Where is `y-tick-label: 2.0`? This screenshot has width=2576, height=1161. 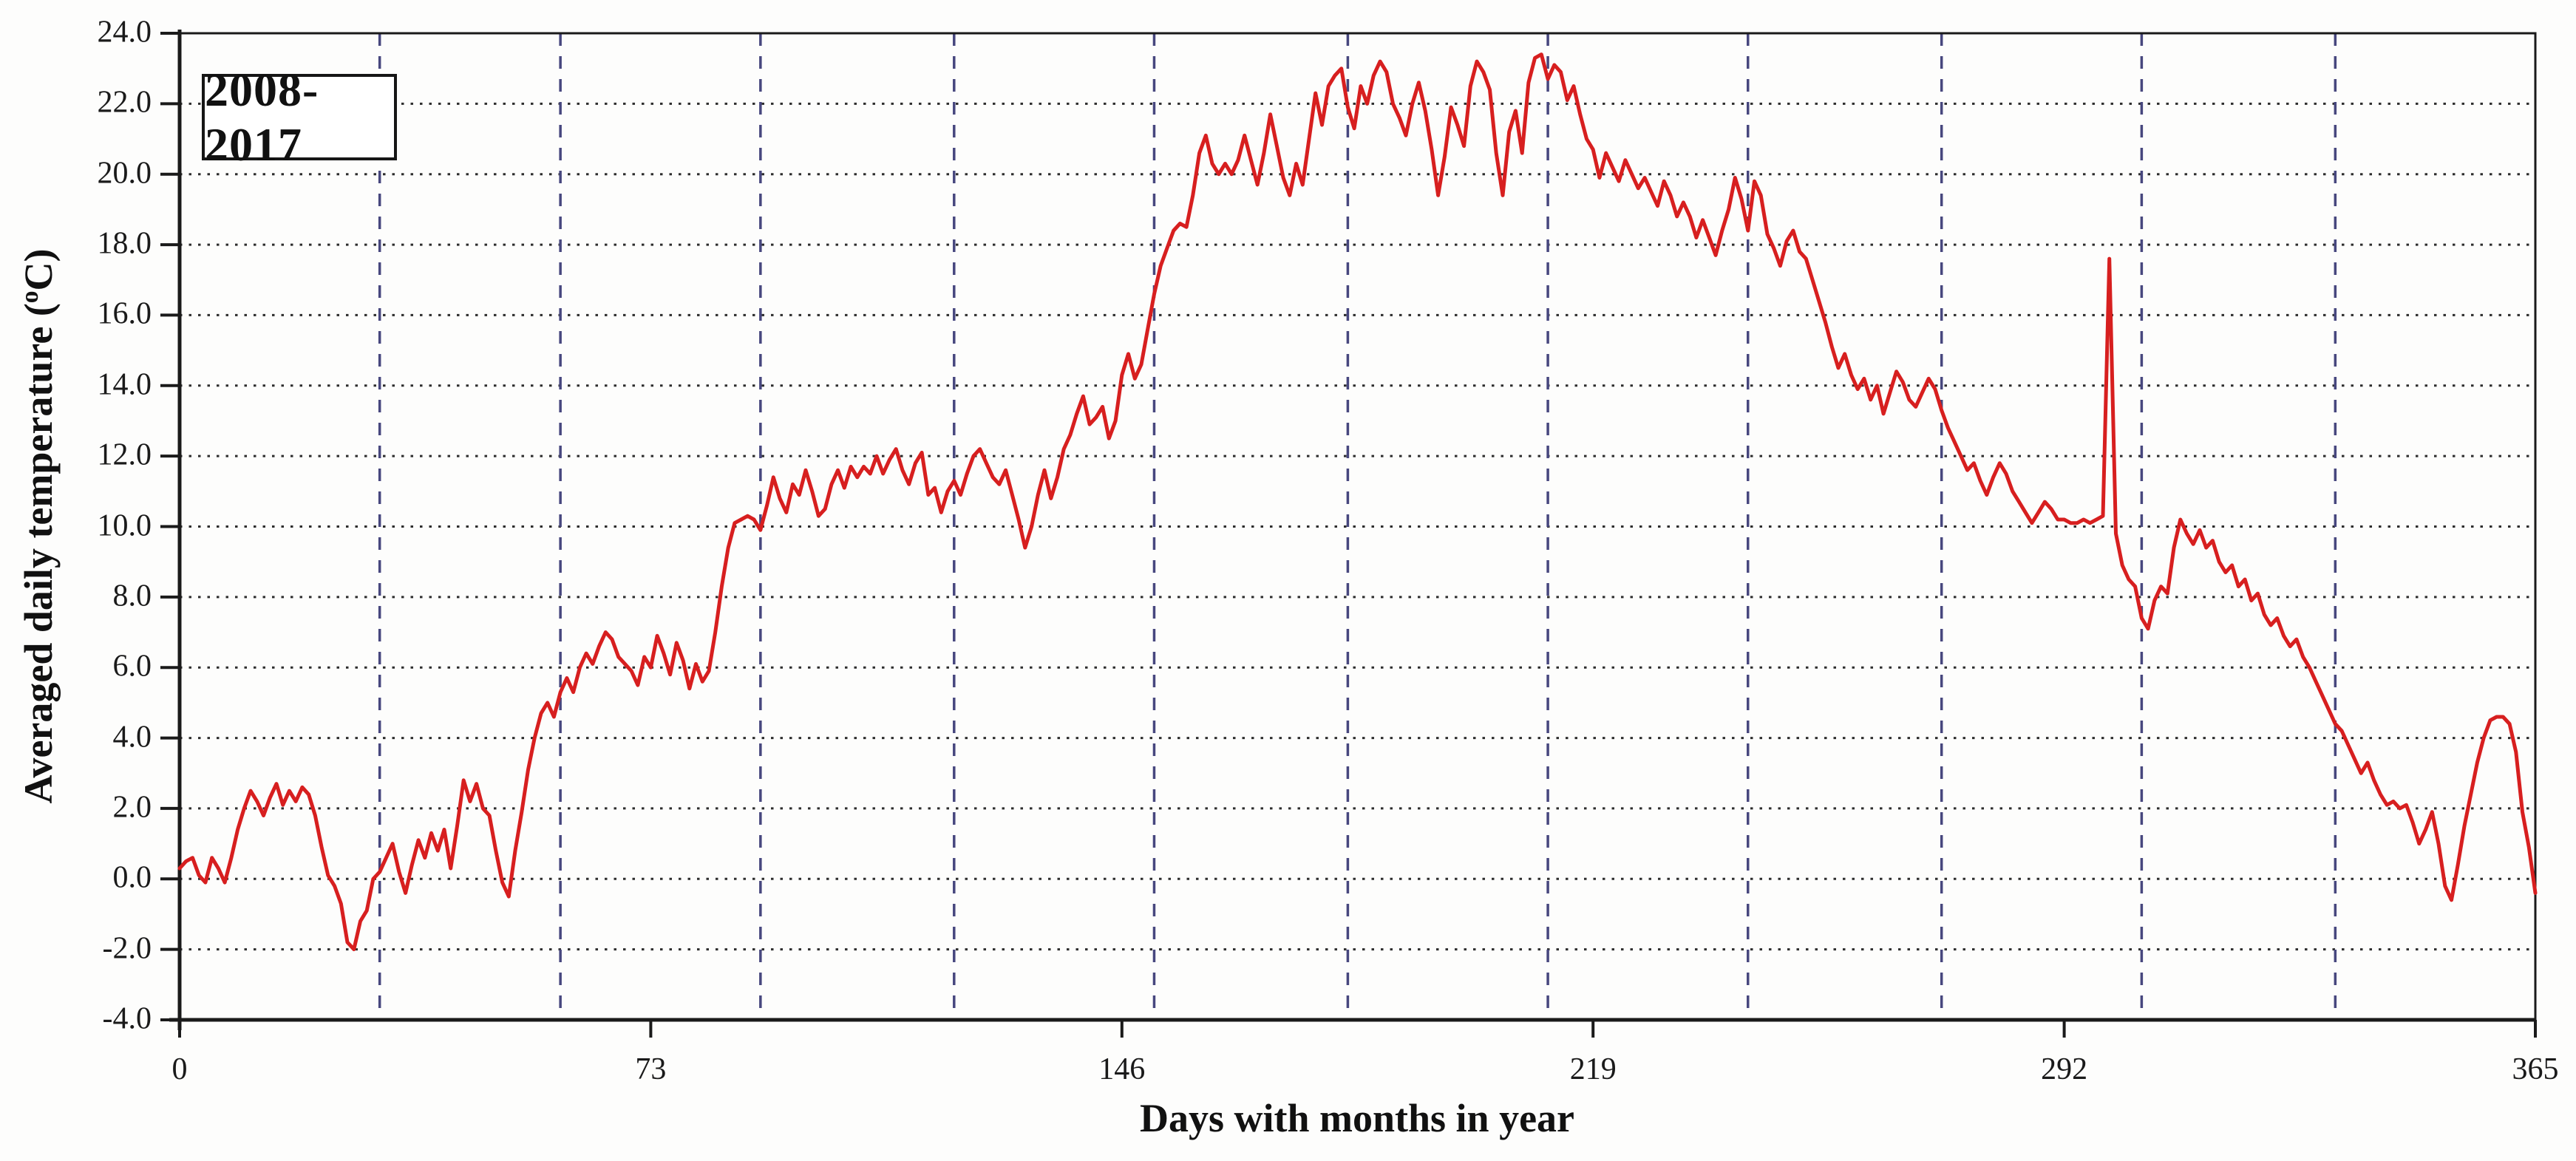
y-tick-label: 2.0 is located at coordinates (132, 807).